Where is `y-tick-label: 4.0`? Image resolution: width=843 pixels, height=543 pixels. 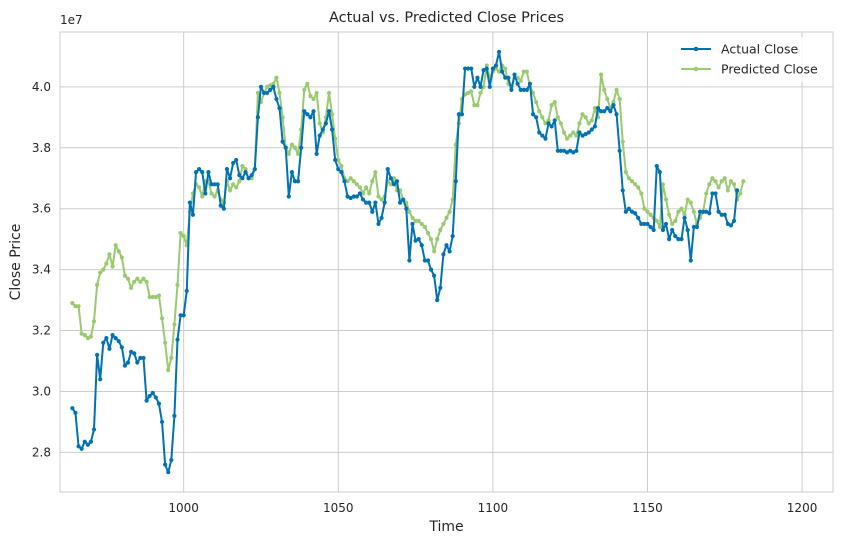 y-tick-label: 4.0 is located at coordinates (41, 87).